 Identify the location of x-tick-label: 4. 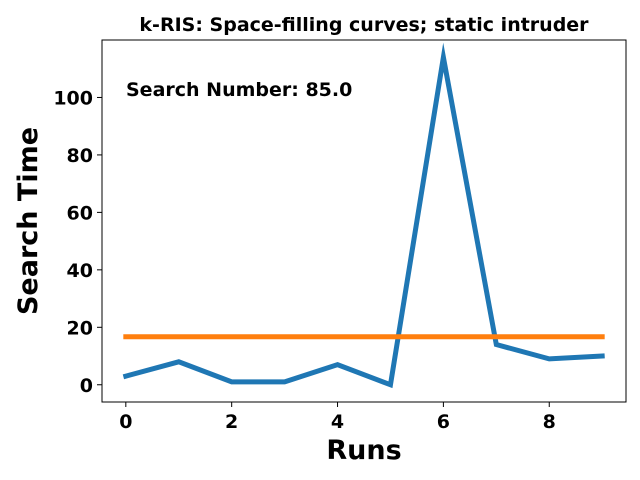
(337, 422).